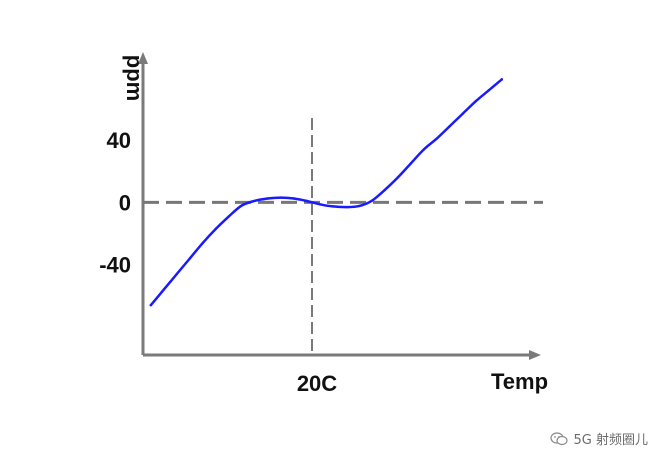  I want to click on watermark: 5G 射频圈儿, so click(598, 438).